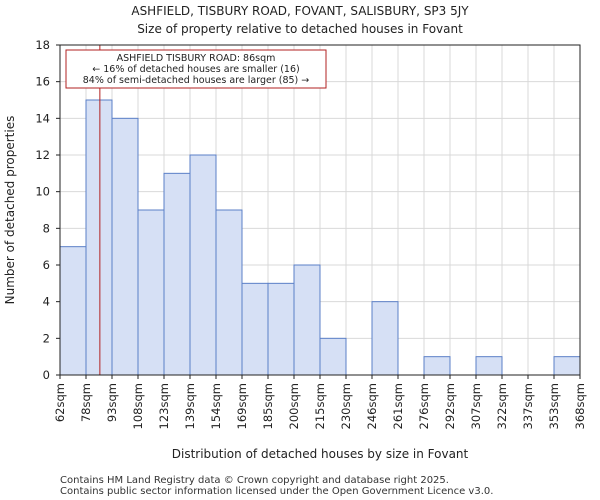 This screenshot has height=500, width=600. What do you see at coordinates (42, 82) in the screenshot?
I see `y-tick-label: 16` at bounding box center [42, 82].